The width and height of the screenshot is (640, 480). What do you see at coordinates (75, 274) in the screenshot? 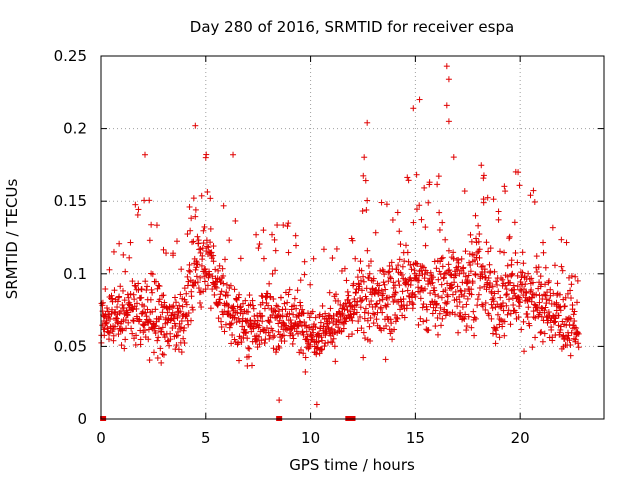
I see `y-tick-label: 0.1` at bounding box center [75, 274].